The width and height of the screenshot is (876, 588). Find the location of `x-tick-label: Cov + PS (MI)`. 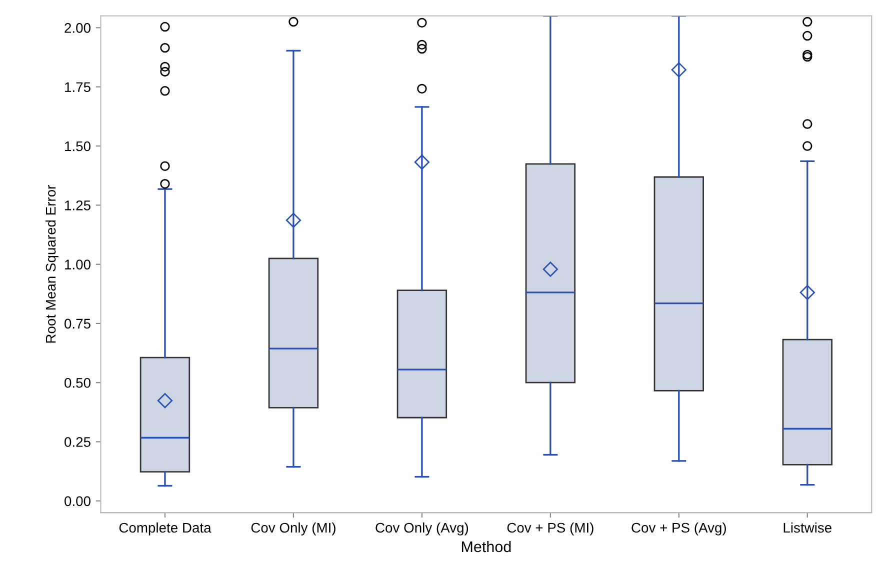

x-tick-label: Cov + PS (MI) is located at coordinates (550, 529).